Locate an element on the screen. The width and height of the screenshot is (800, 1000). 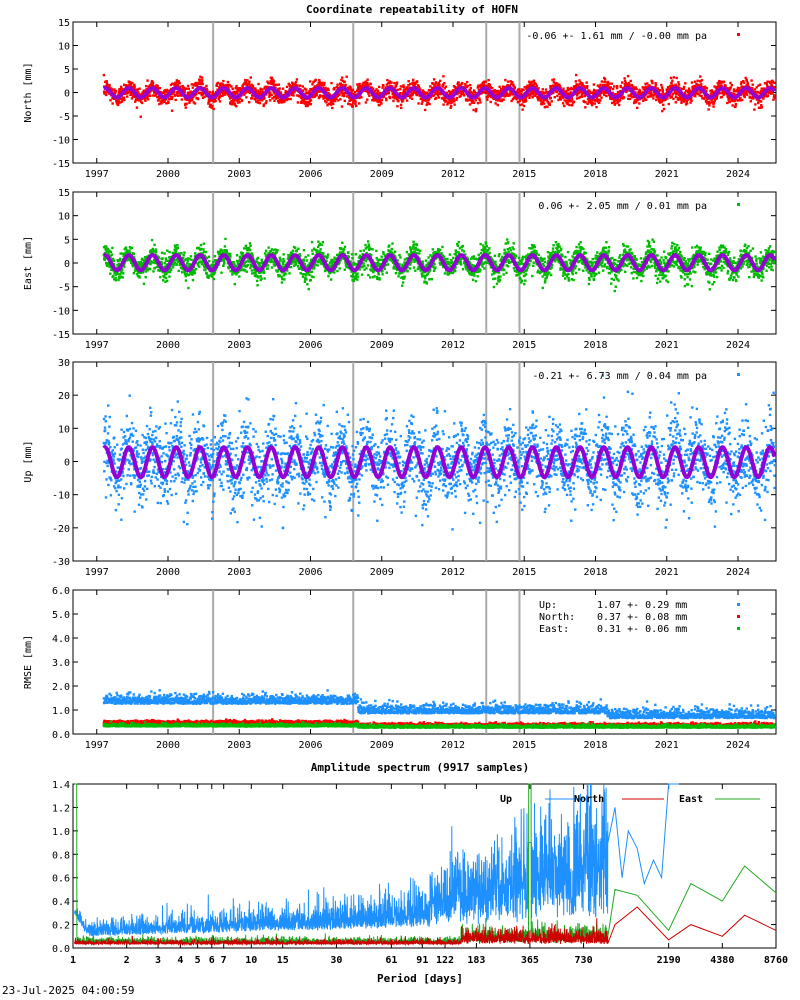
y-tick-label: 15 is located at coordinates (64, 193).